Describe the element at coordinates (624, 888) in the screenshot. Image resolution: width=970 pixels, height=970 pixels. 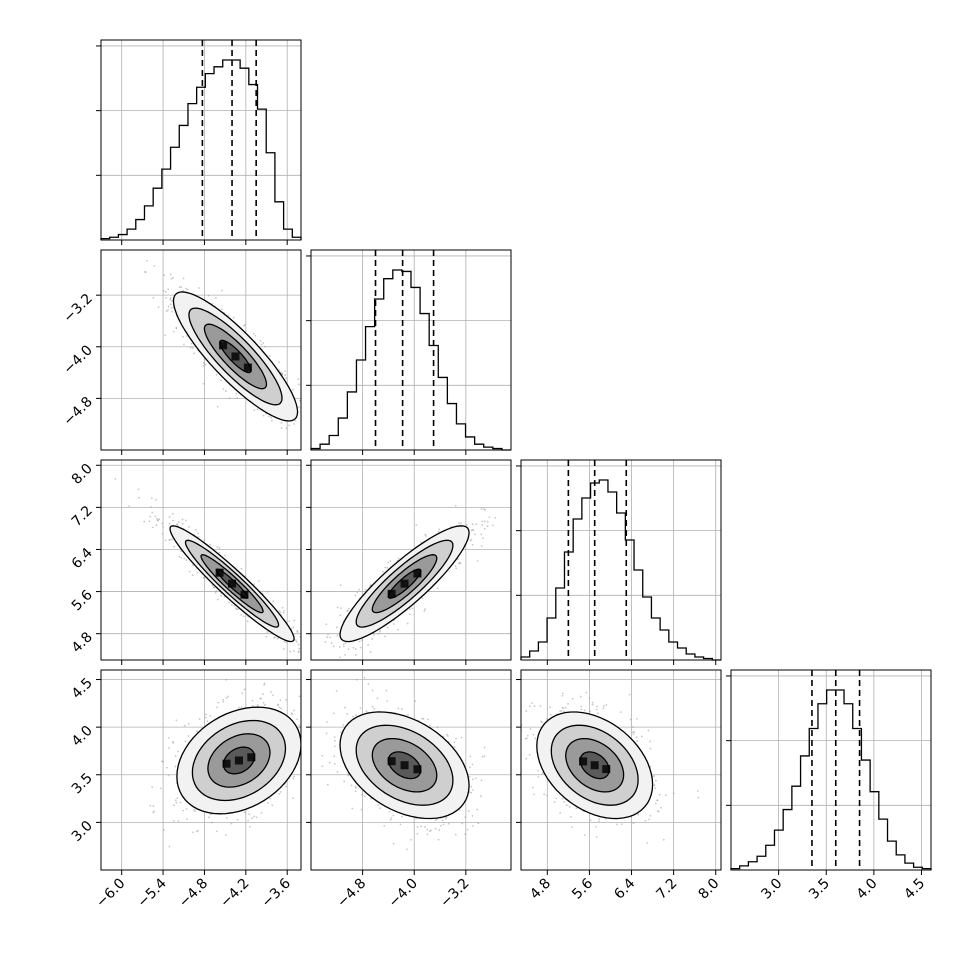
I see `x-tick-label: 6.4` at that location.